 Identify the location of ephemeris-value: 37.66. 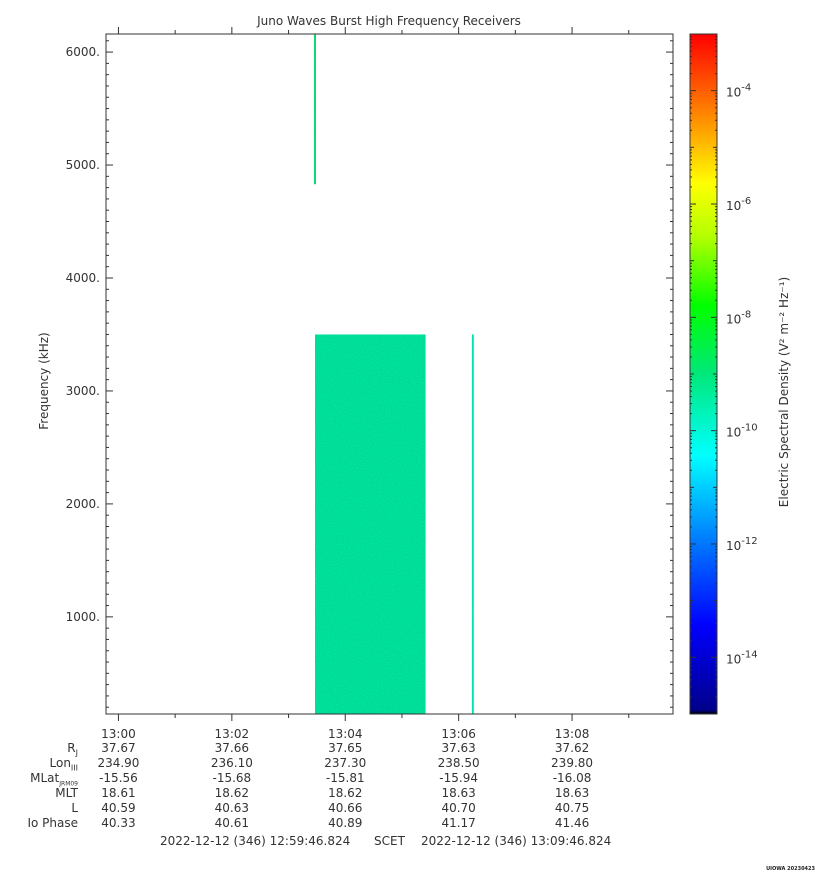
(232, 748).